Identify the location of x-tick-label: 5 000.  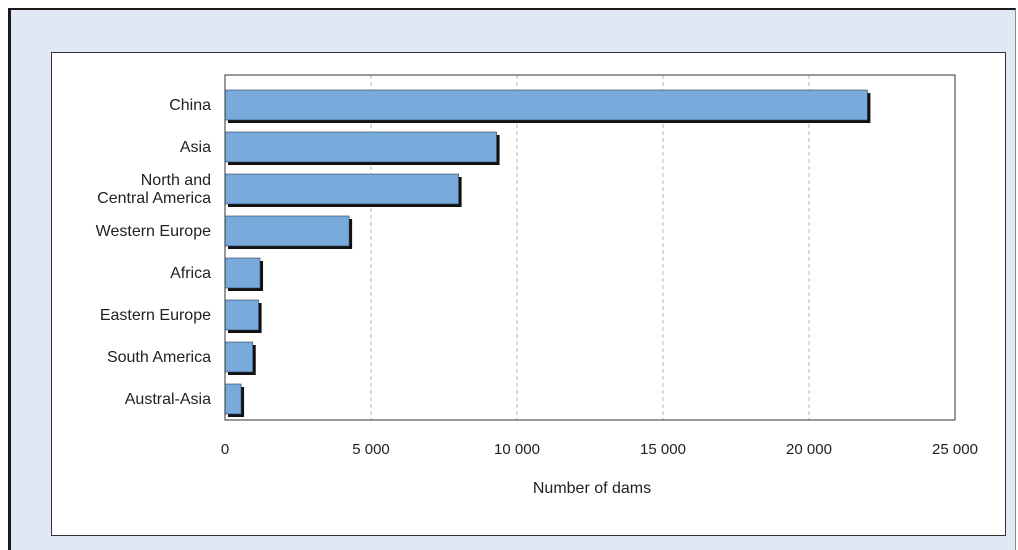
(371, 449).